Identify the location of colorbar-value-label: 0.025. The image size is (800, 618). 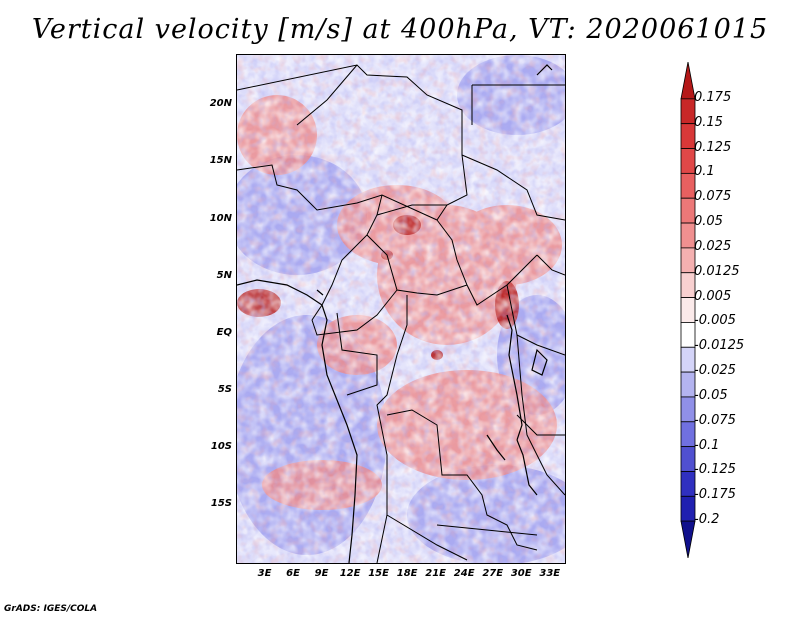
(713, 246).